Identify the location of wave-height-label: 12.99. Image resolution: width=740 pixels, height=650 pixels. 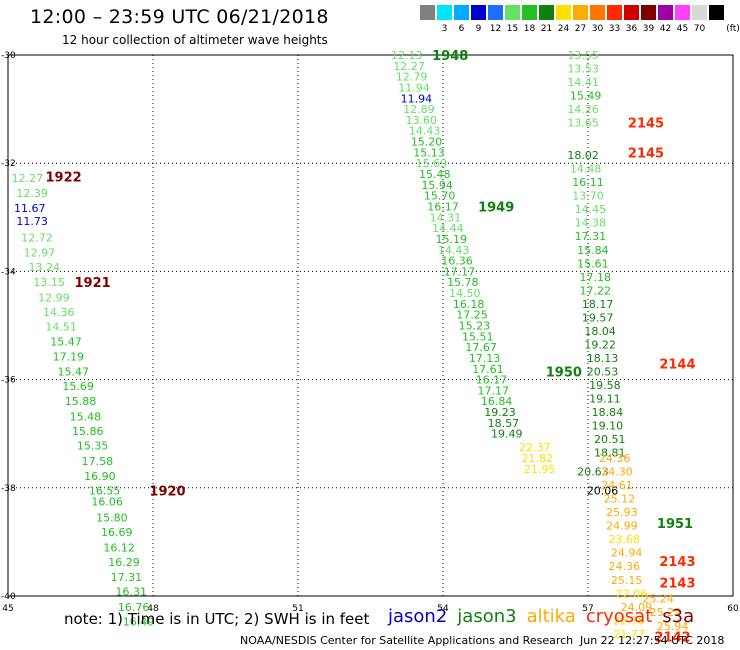
(54, 297).